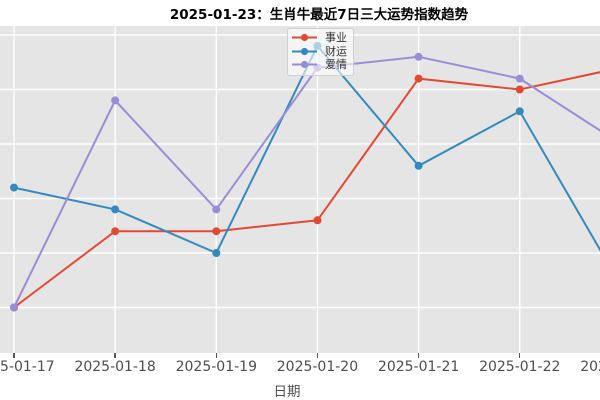  Describe the element at coordinates (216, 367) in the screenshot. I see `x-tick-label: 2025-01-19` at that location.